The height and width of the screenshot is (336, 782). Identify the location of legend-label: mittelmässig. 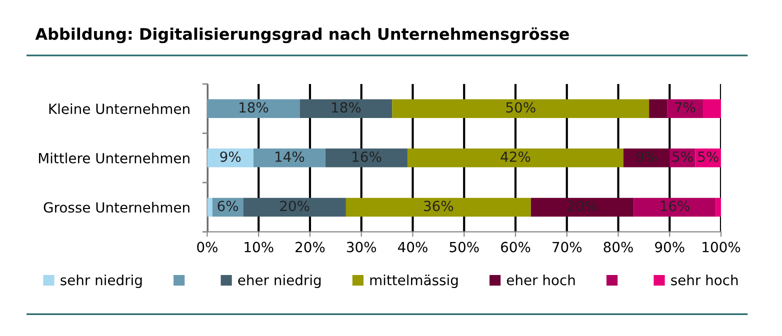
(414, 281).